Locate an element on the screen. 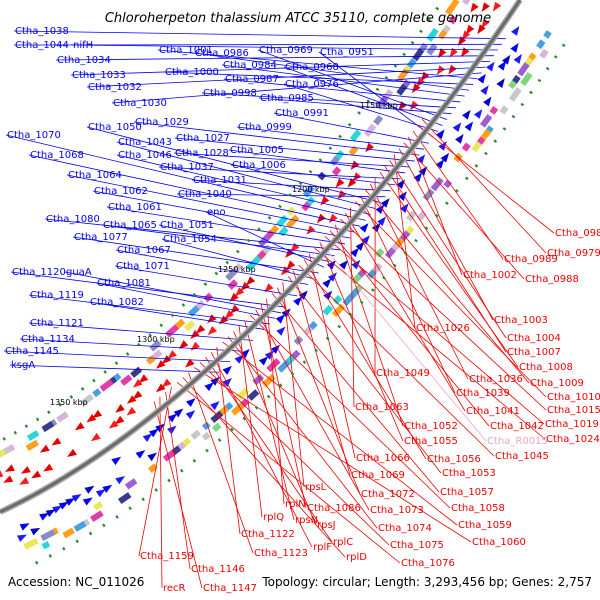 The width and height of the screenshot is (600, 600). gene-label: Ctha_0968 is located at coordinates (312, 67).